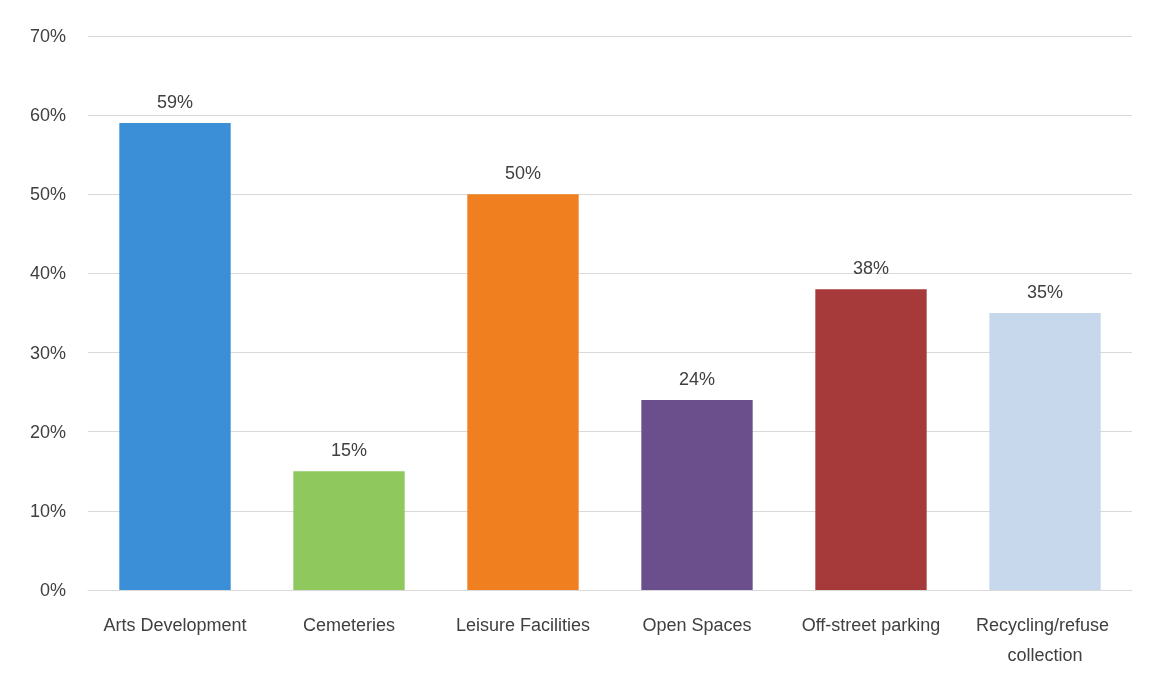 The height and width of the screenshot is (677, 1156). What do you see at coordinates (52, 590) in the screenshot?
I see `y-tick-label: 0%` at bounding box center [52, 590].